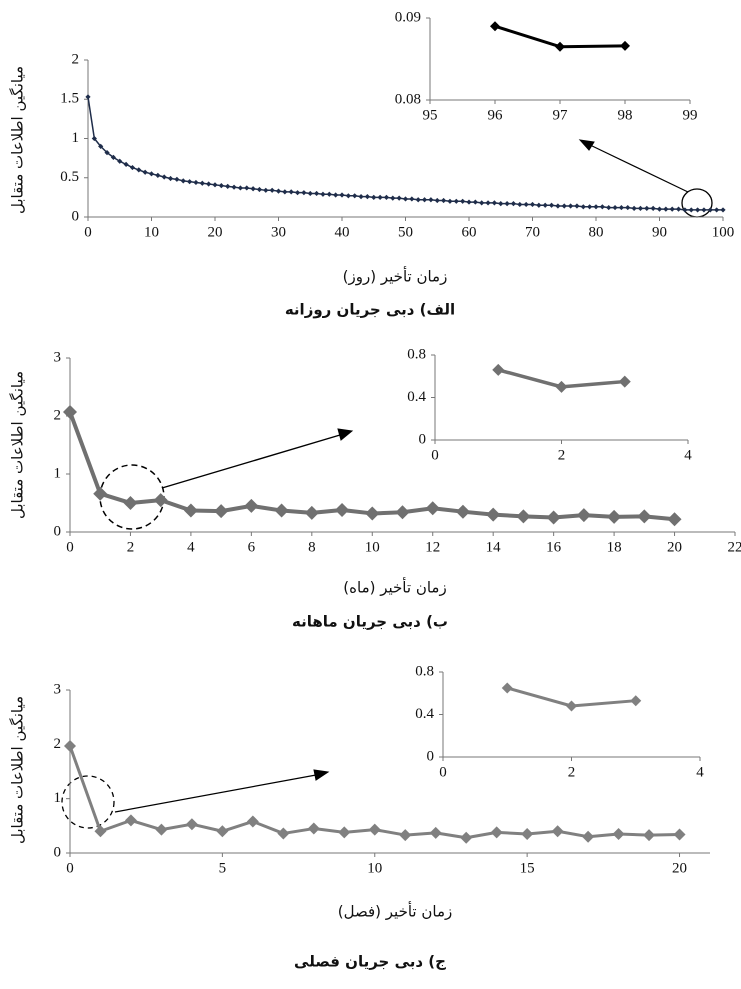 Image resolution: width=741 pixels, height=989 pixels. Describe the element at coordinates (408, 99) in the screenshot. I see `y-tick-label: 0.08` at that location.